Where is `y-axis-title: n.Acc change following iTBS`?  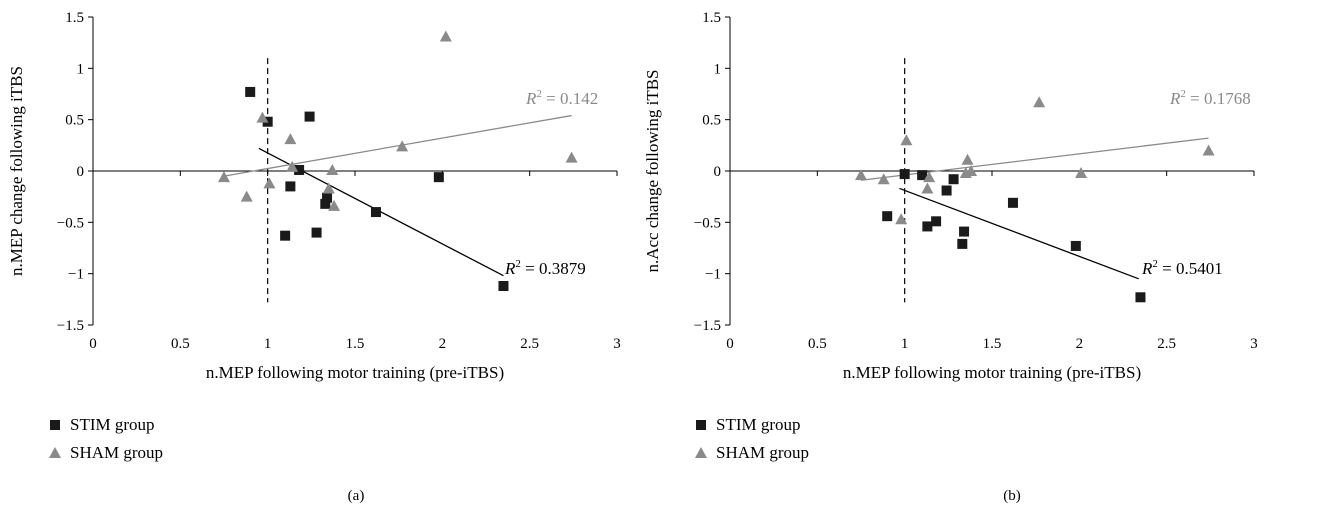
y-axis-title: n.Acc change following iTBS is located at coordinates (652, 170).